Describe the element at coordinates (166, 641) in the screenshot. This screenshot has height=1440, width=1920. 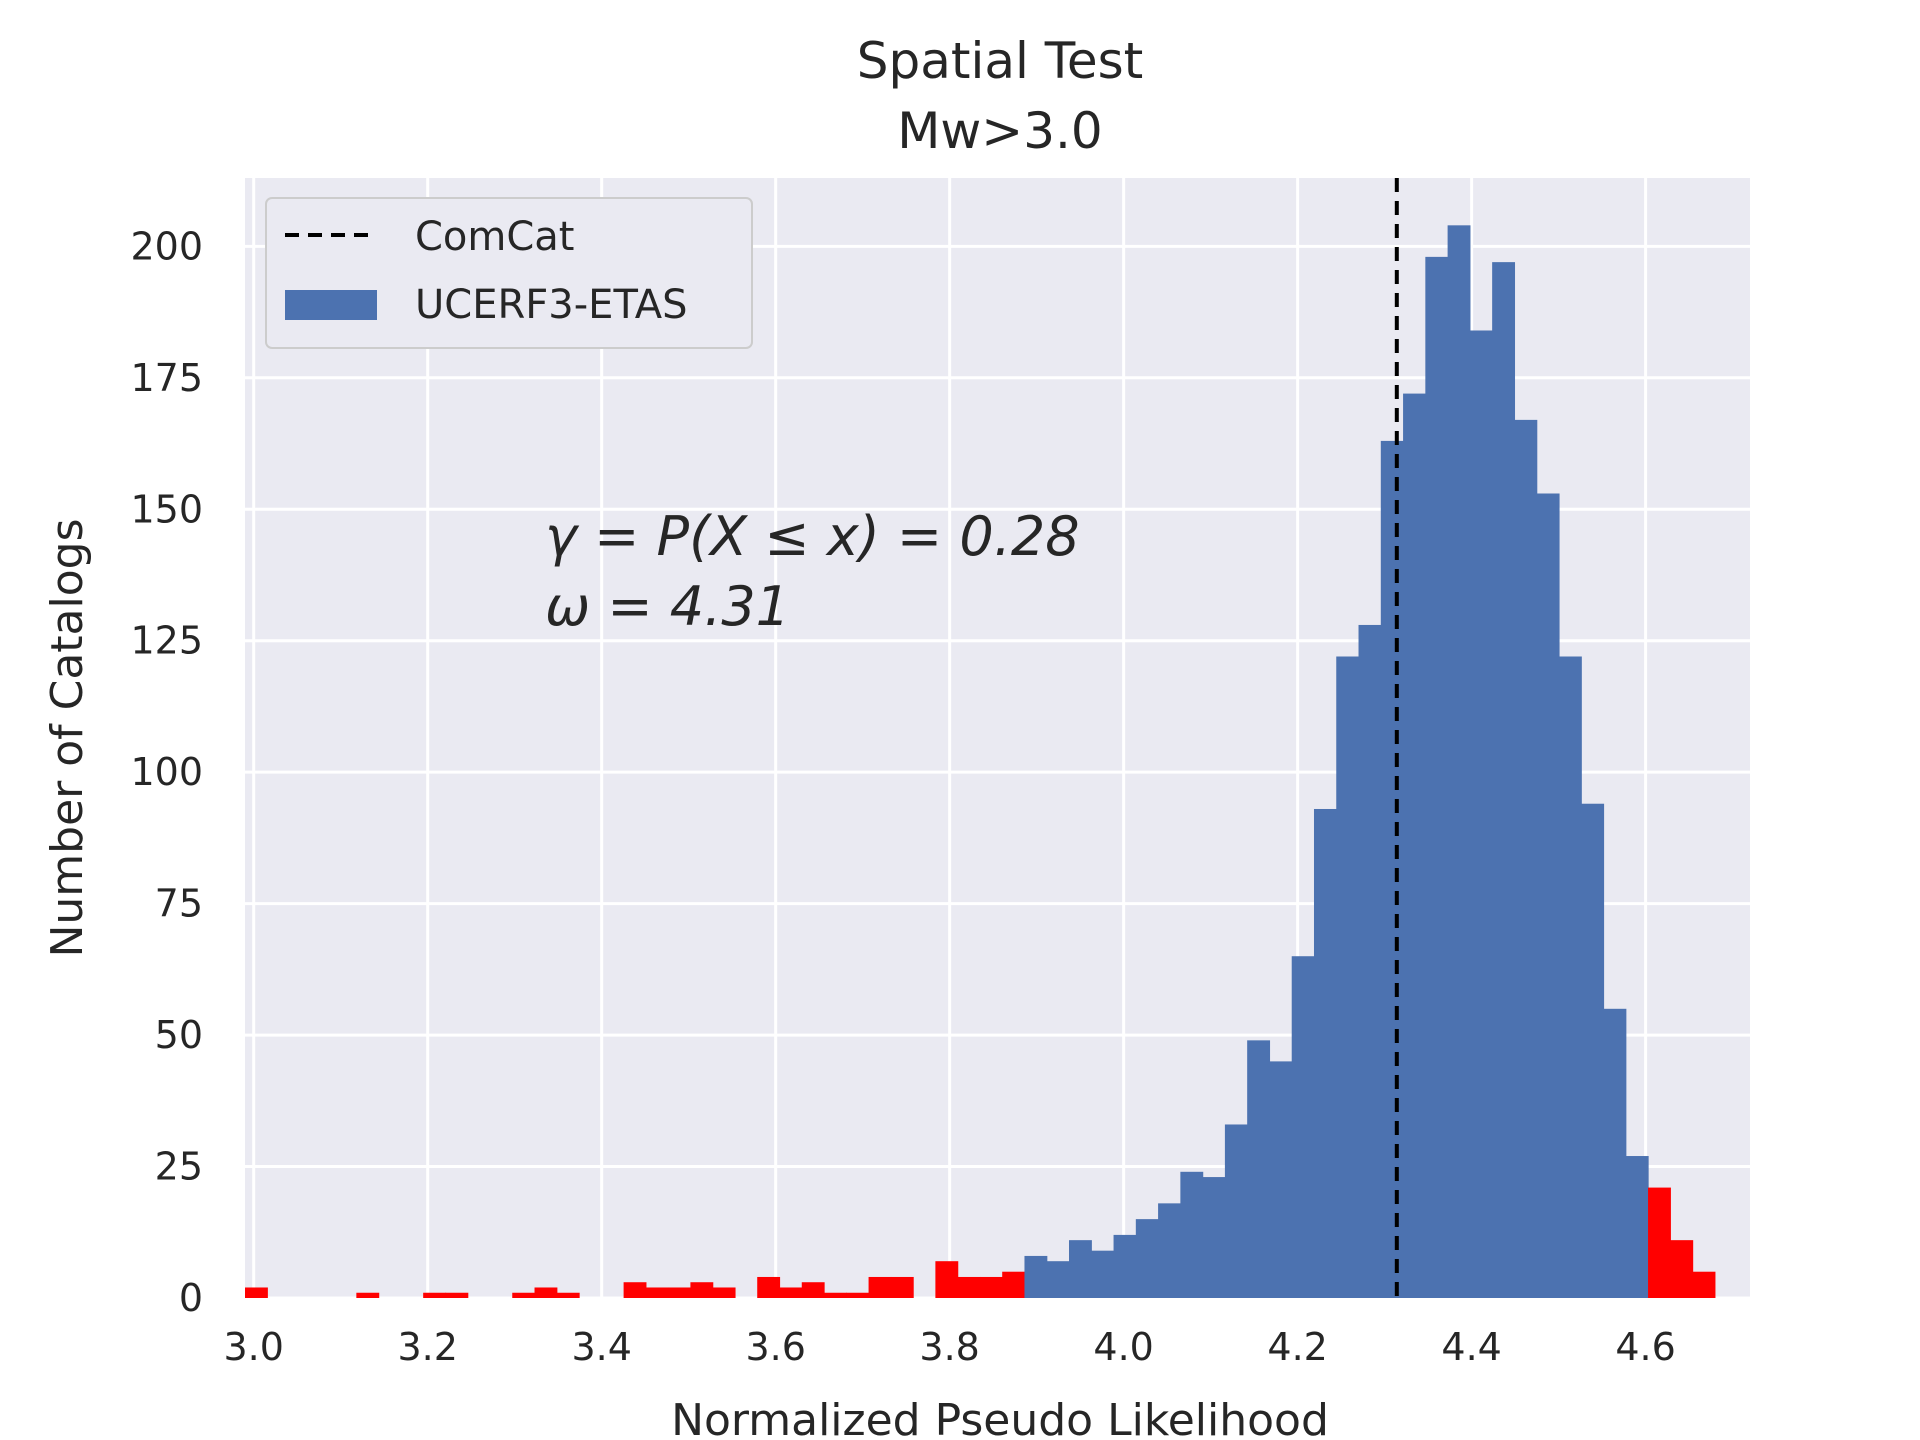
I see `y-tick-label: 125` at that location.